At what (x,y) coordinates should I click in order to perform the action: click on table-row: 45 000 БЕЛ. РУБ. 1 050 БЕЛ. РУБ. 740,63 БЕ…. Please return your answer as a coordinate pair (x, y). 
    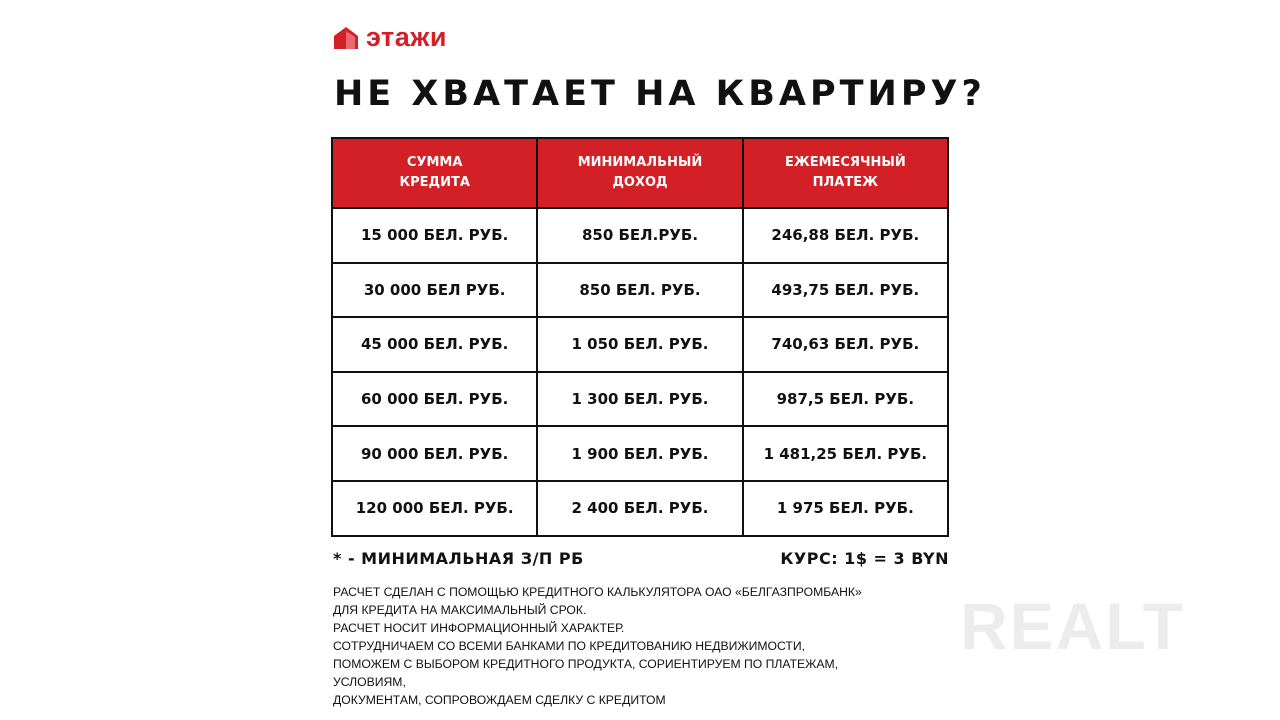
    Looking at the image, I should click on (640, 344).